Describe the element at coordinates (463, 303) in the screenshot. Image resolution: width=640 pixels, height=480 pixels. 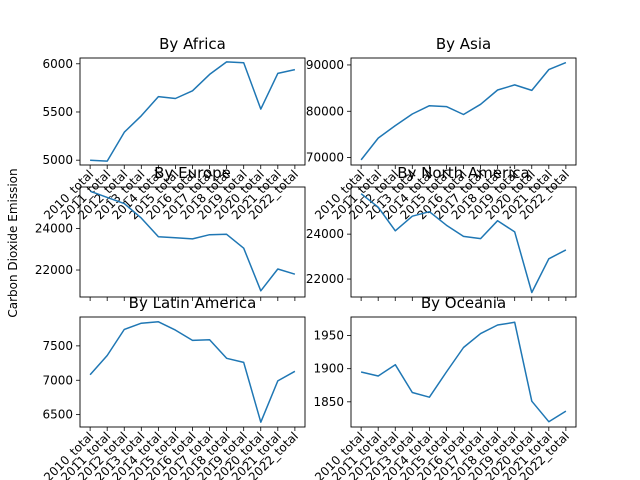
I see `subplot-title: By Oceania` at that location.